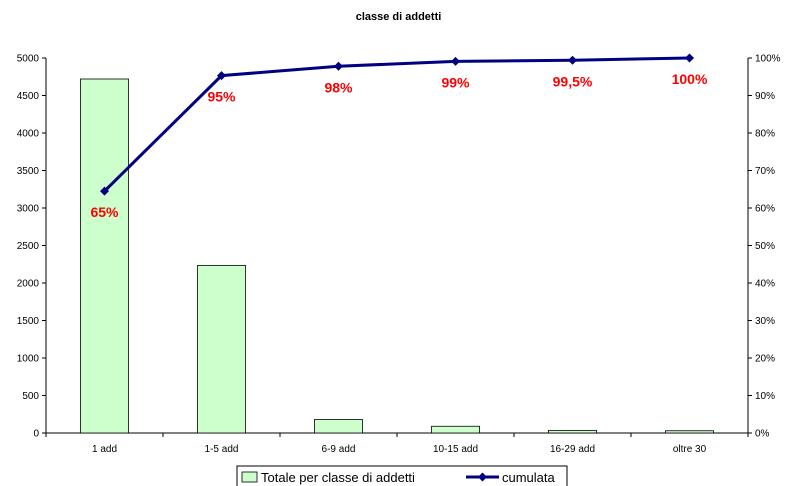 The width and height of the screenshot is (797, 486). I want to click on data-label: 100%, so click(690, 79).